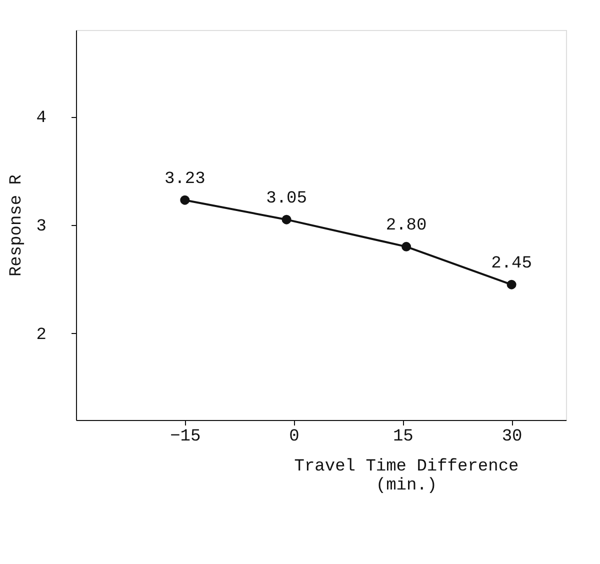 This screenshot has width=600, height=564. Describe the element at coordinates (512, 437) in the screenshot. I see `x-tick-label: 30` at that location.